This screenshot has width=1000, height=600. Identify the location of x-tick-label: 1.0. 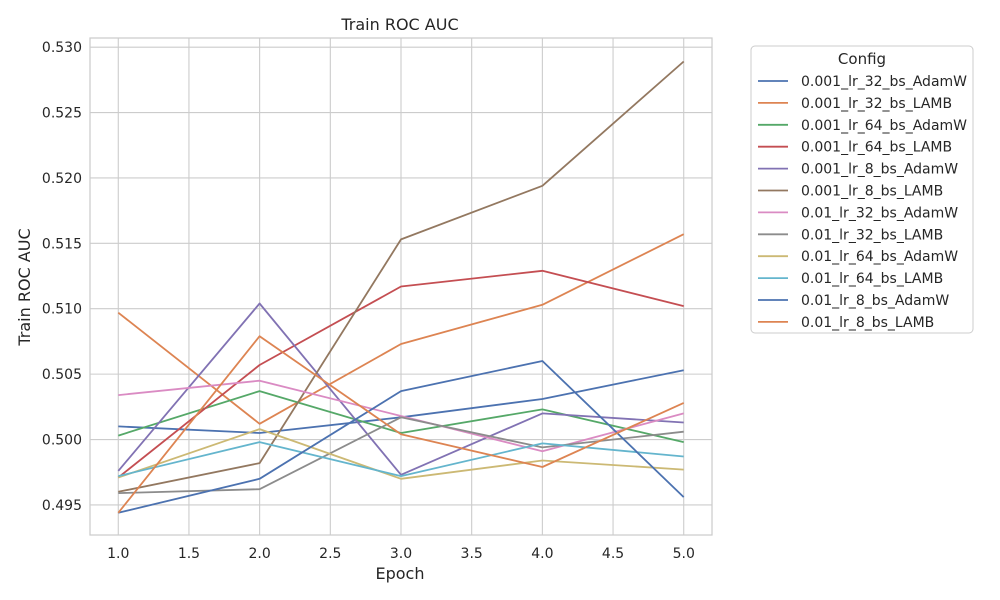
(118, 554).